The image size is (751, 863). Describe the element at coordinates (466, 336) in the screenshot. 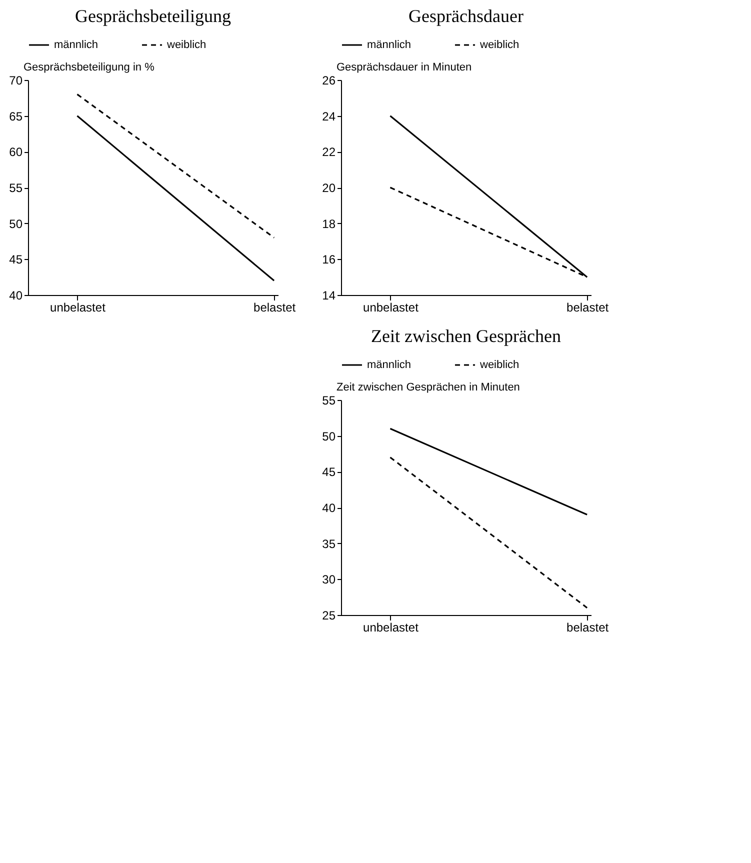

I see `chart-title: Zeit zwischen Gesprächen` at that location.